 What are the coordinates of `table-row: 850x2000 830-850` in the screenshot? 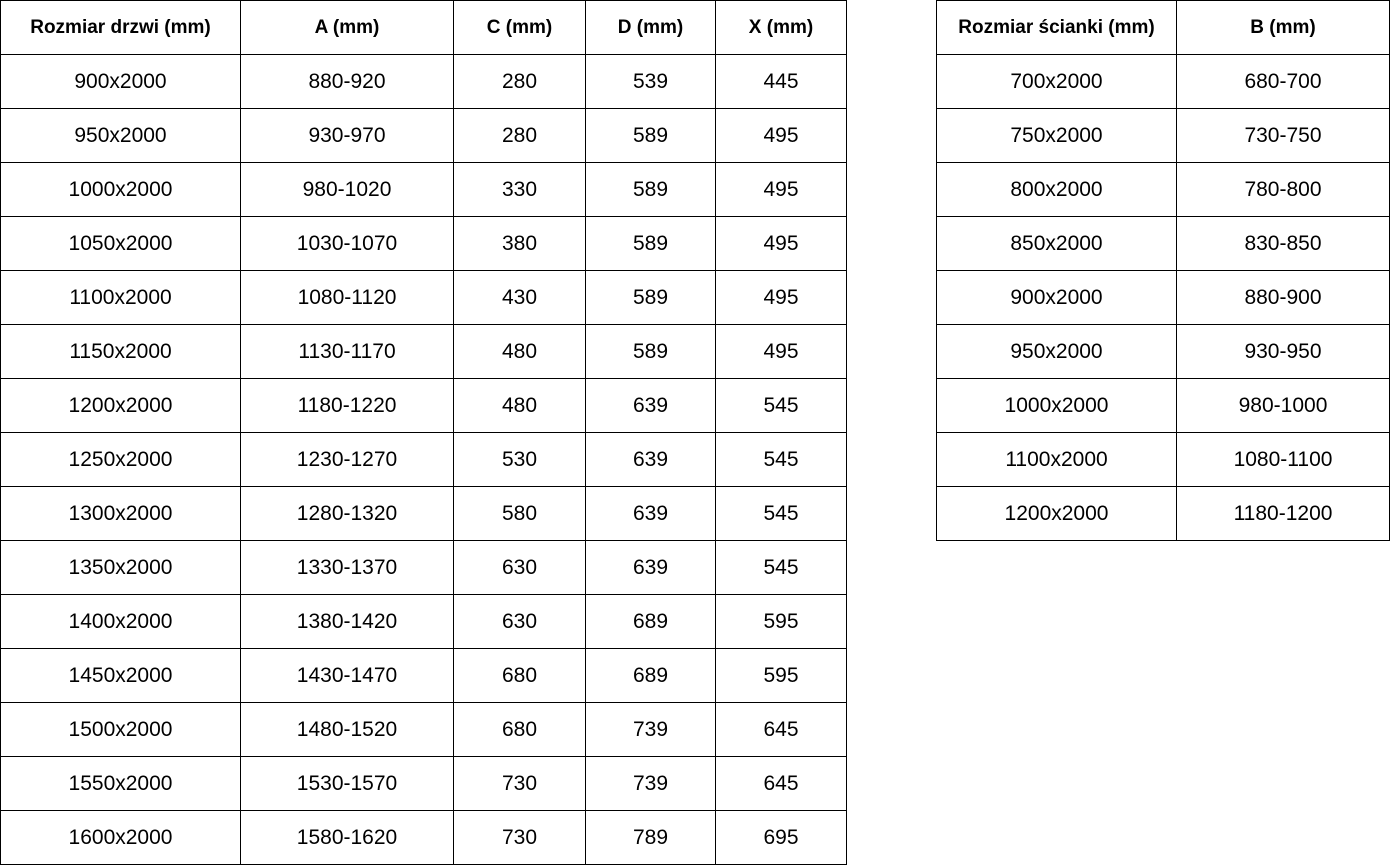 It's located at (1163, 243).